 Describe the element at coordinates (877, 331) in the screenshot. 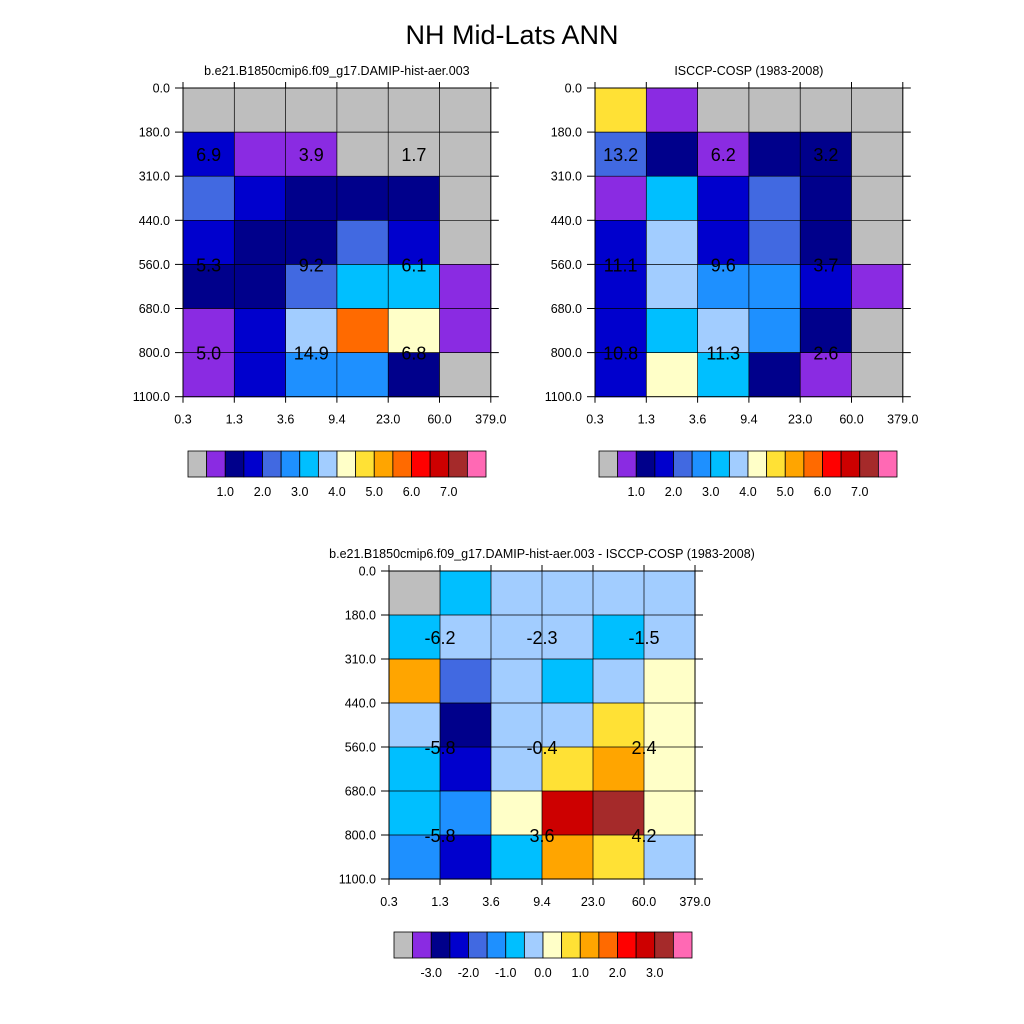

I see `obs-cell-r5-c5` at that location.